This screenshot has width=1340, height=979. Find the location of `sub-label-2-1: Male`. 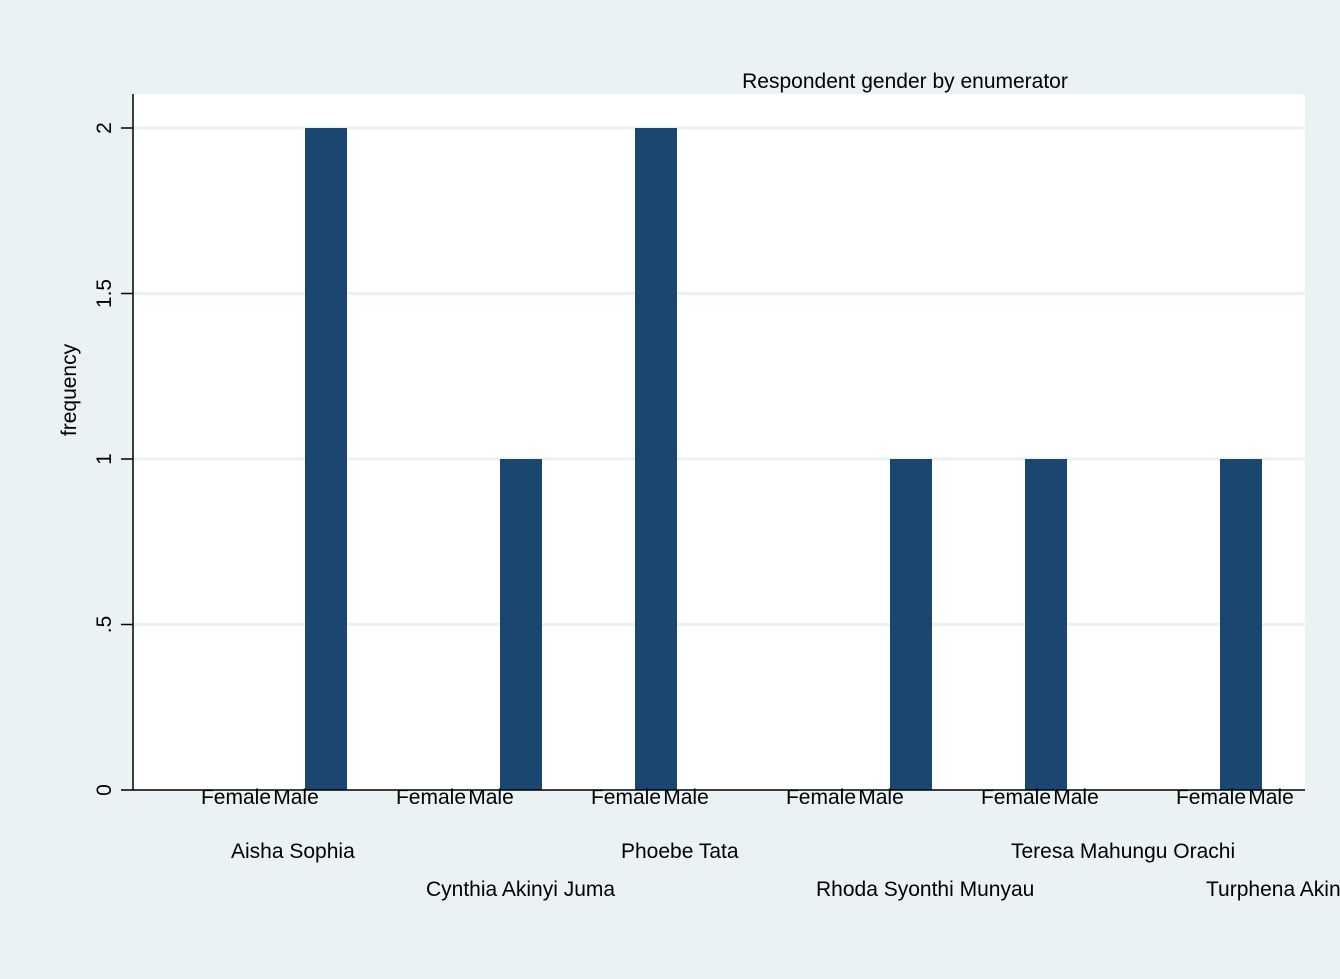

sub-label-2-1: Male is located at coordinates (686, 797).